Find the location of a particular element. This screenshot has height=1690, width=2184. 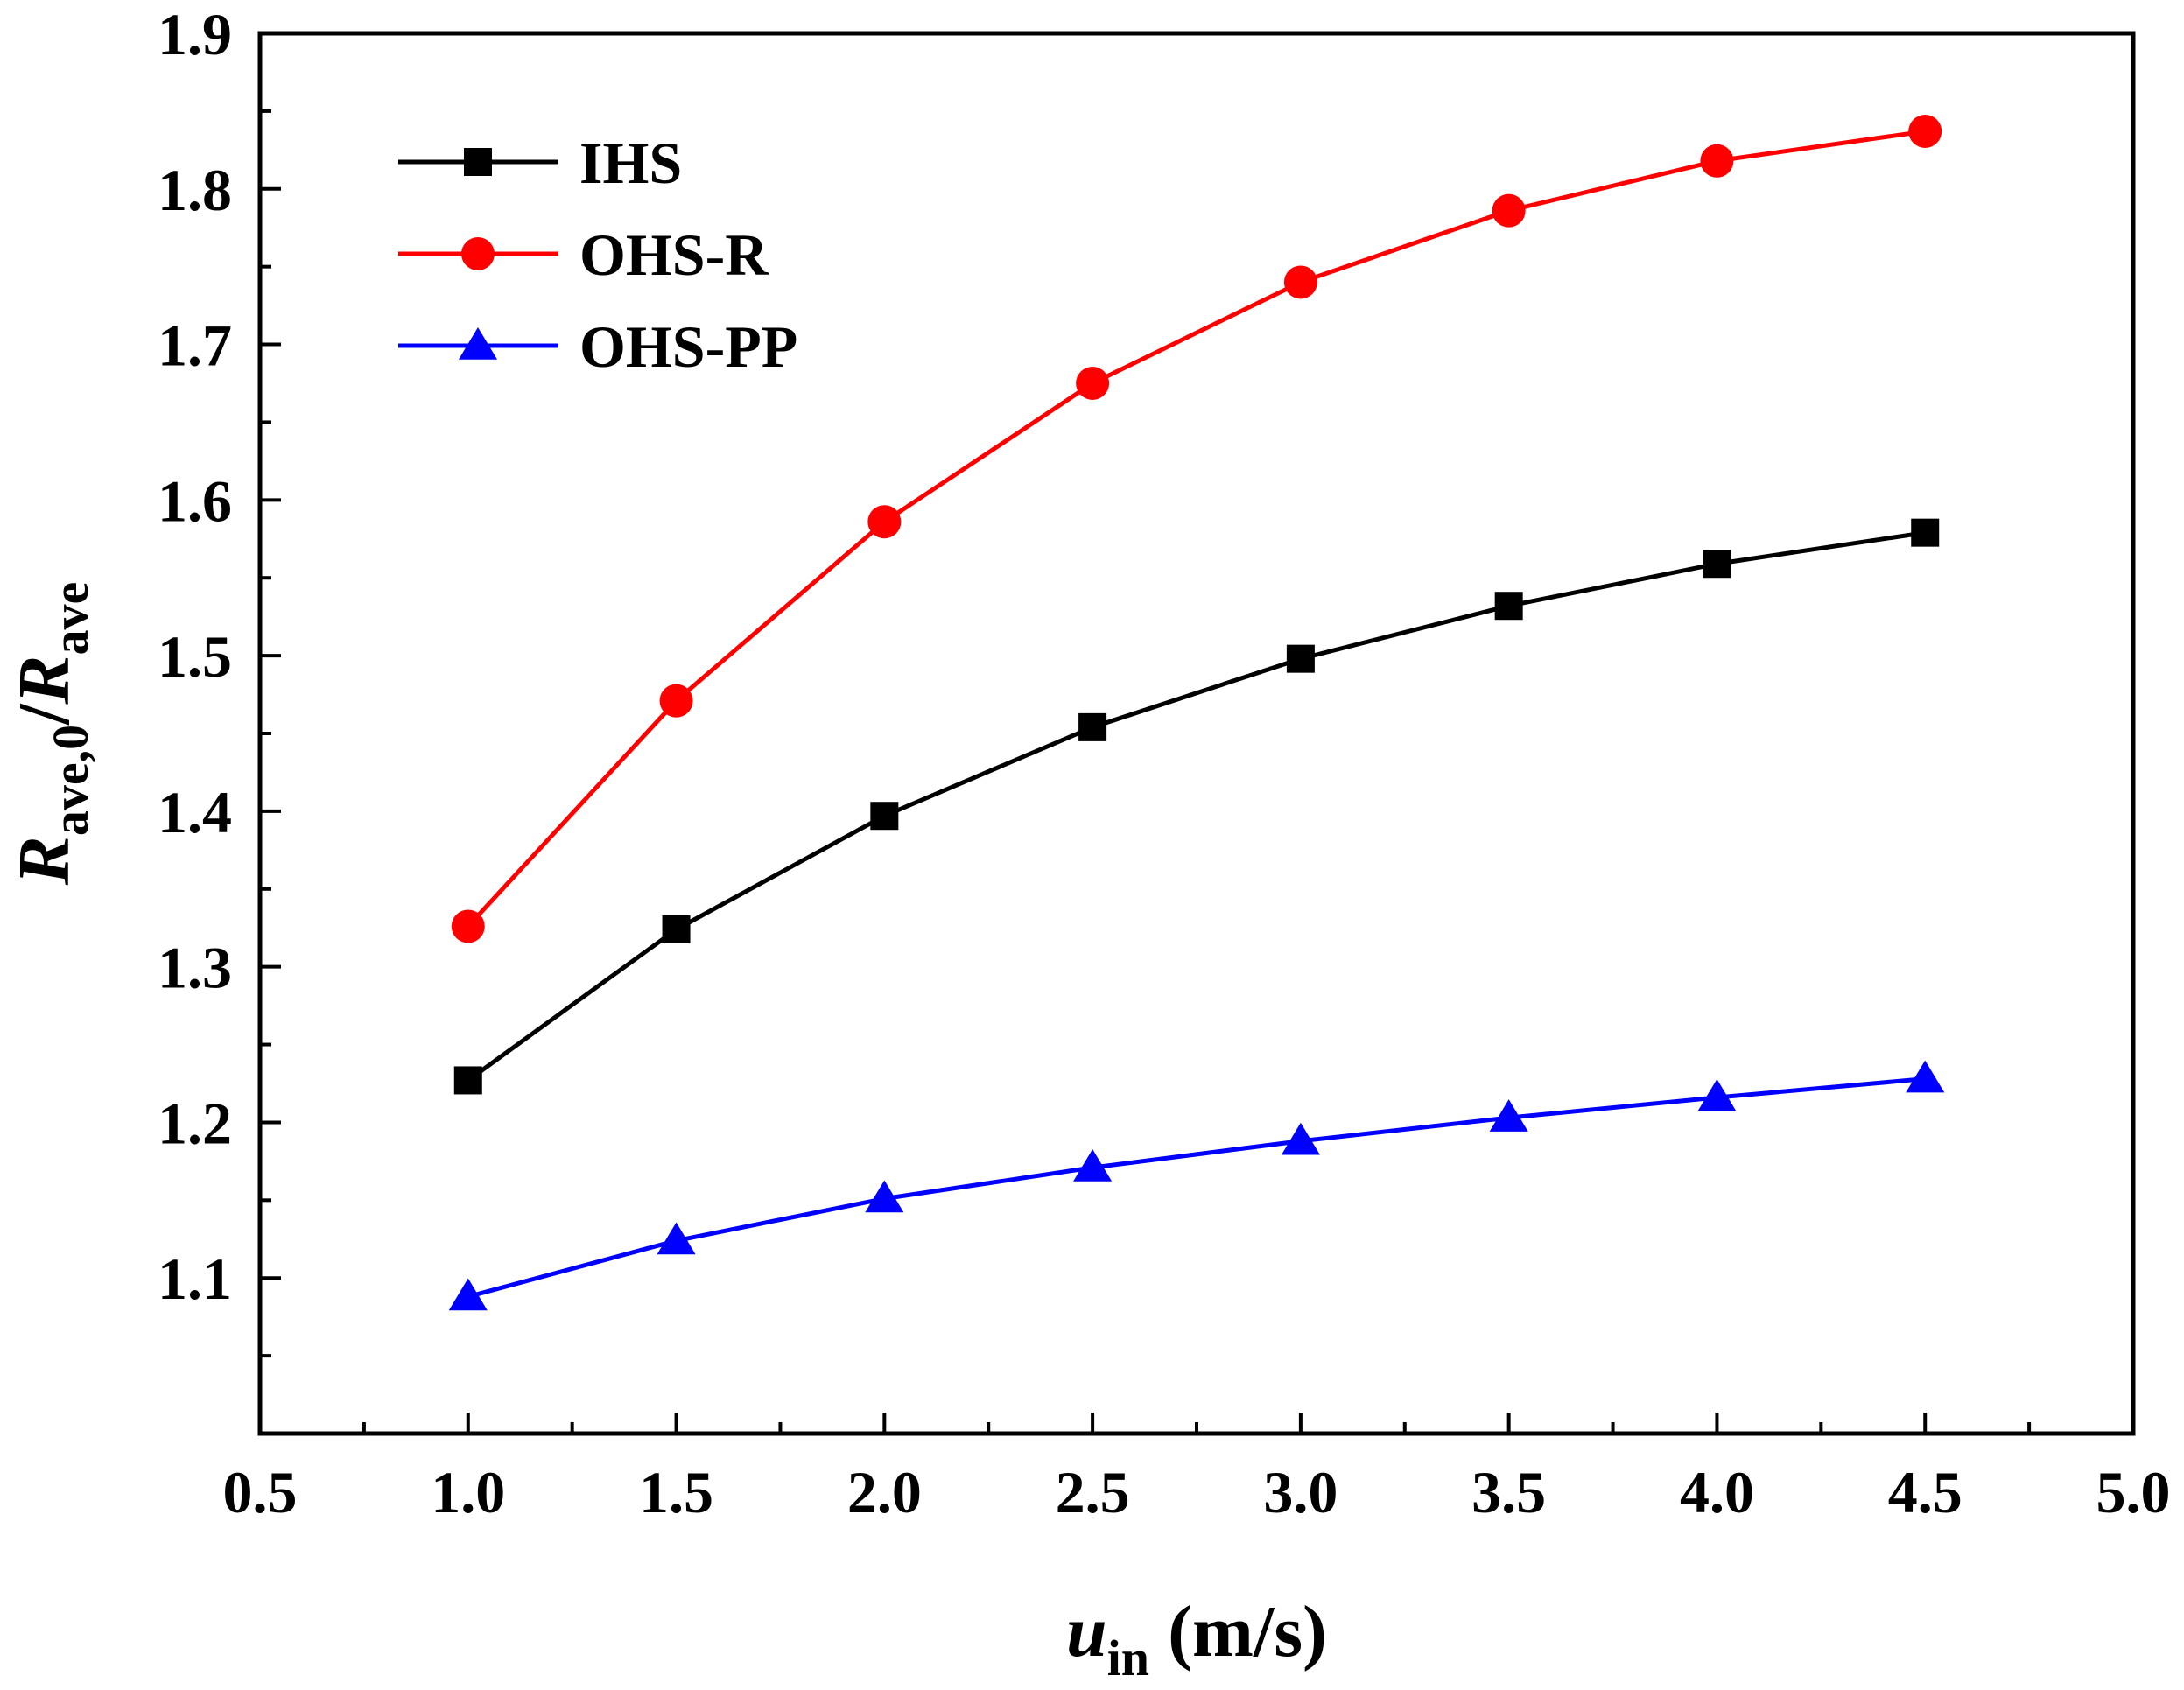

y-tick-label: 1.3 is located at coordinates (195, 968).